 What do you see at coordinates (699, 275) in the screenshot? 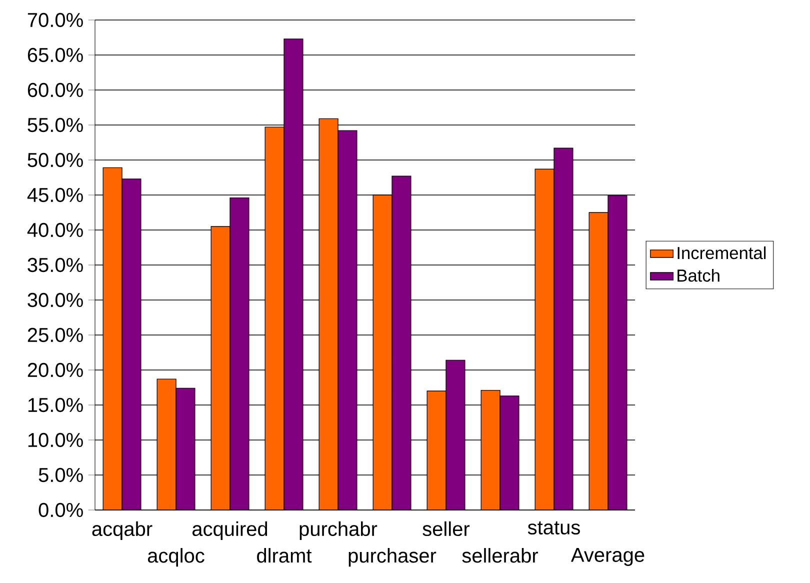
I see `legend-label: Batch` at bounding box center [699, 275].